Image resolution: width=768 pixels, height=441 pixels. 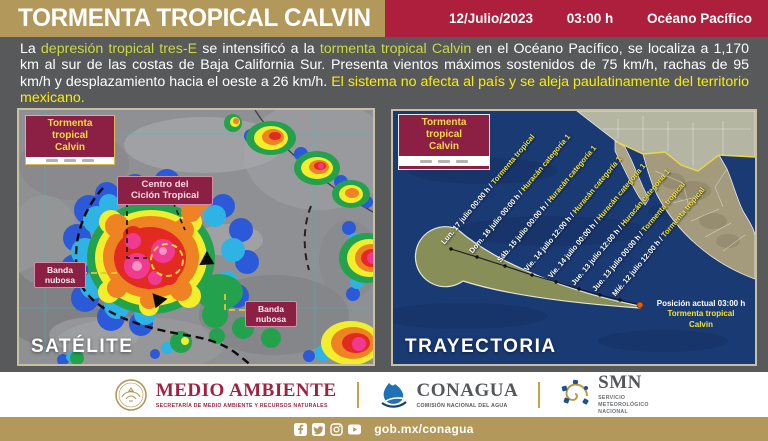 I want to click on forecast-cone, so click(x=529, y=267).